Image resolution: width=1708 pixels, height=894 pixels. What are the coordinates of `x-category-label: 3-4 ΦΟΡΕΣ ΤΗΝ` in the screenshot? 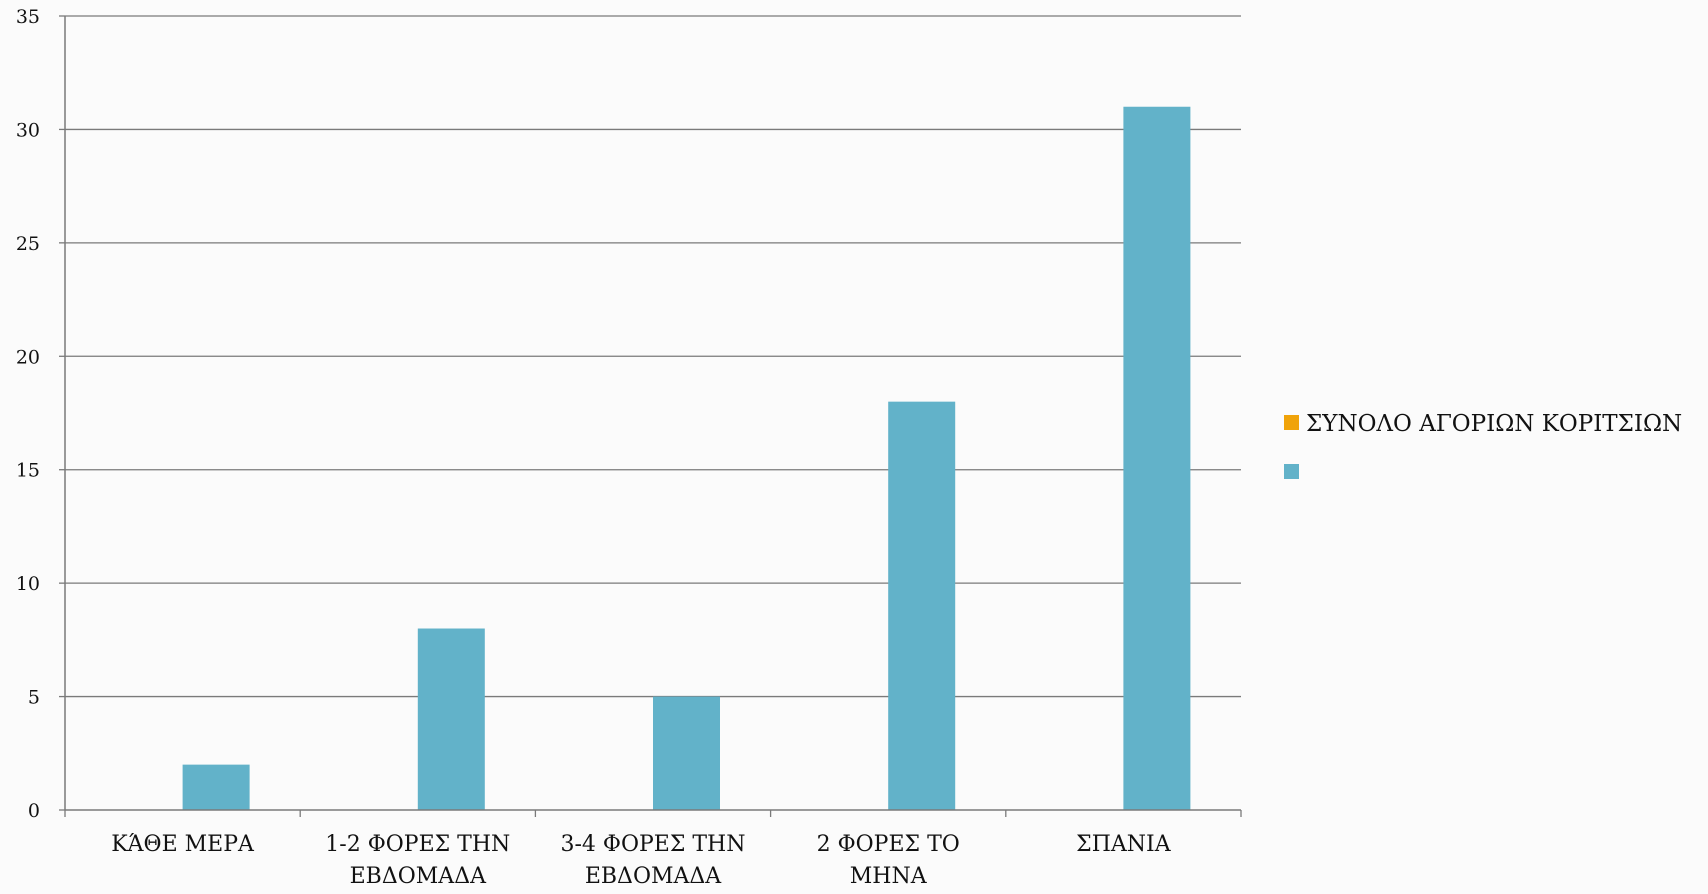 It's located at (652, 844).